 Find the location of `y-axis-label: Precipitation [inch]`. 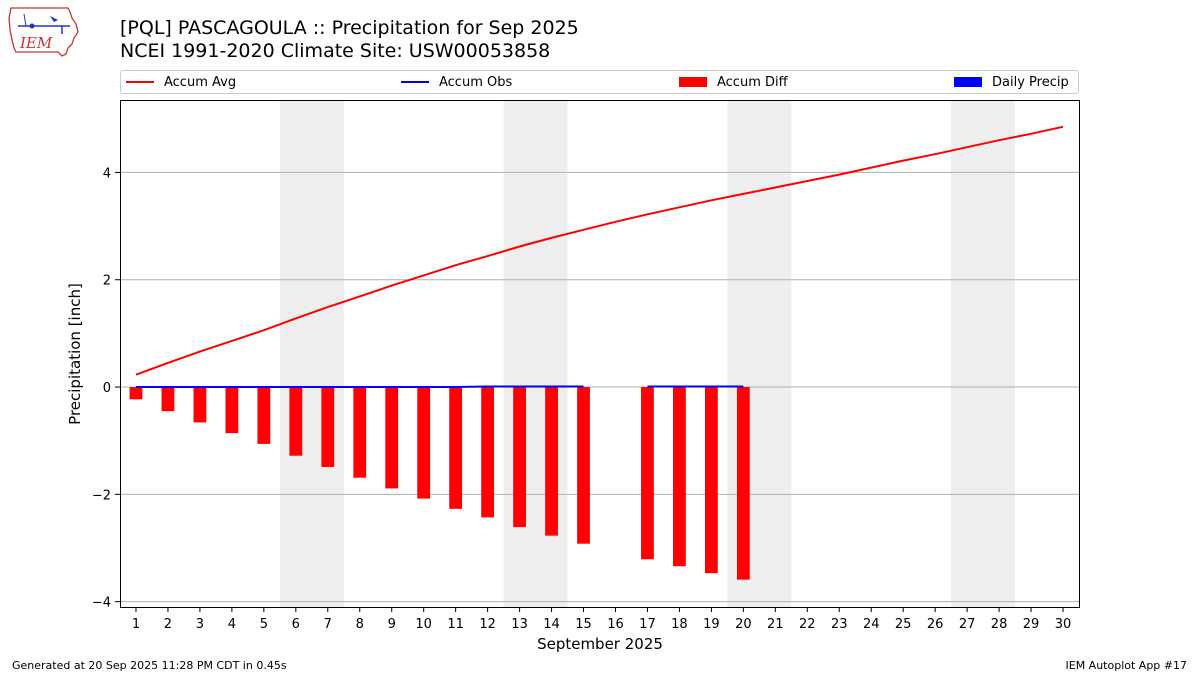

y-axis-label: Precipitation [inch] is located at coordinates (75, 354).